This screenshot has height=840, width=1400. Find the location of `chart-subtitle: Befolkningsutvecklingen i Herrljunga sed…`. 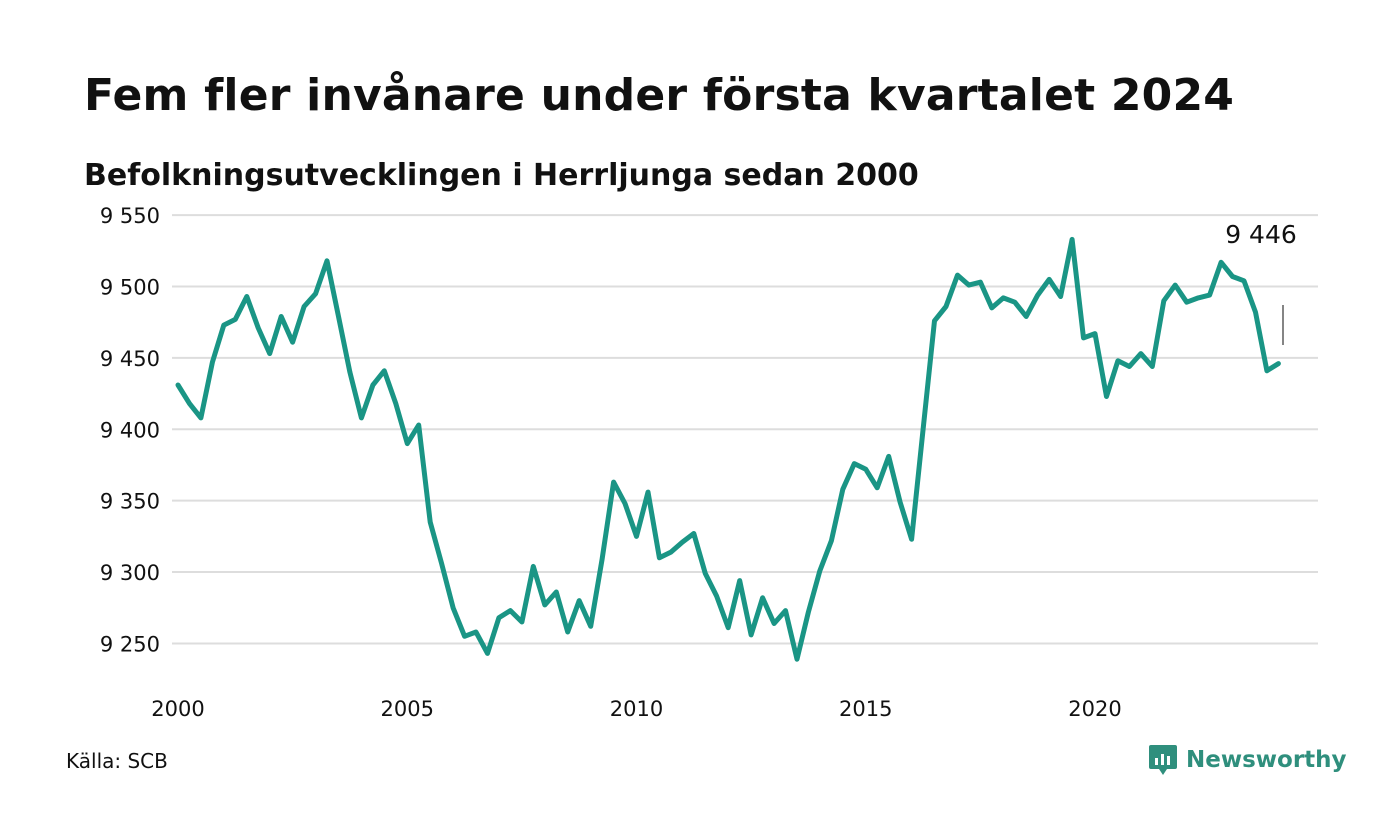

chart-subtitle: Befolkningsutvecklingen i Herrljunga sed… is located at coordinates (501, 175).